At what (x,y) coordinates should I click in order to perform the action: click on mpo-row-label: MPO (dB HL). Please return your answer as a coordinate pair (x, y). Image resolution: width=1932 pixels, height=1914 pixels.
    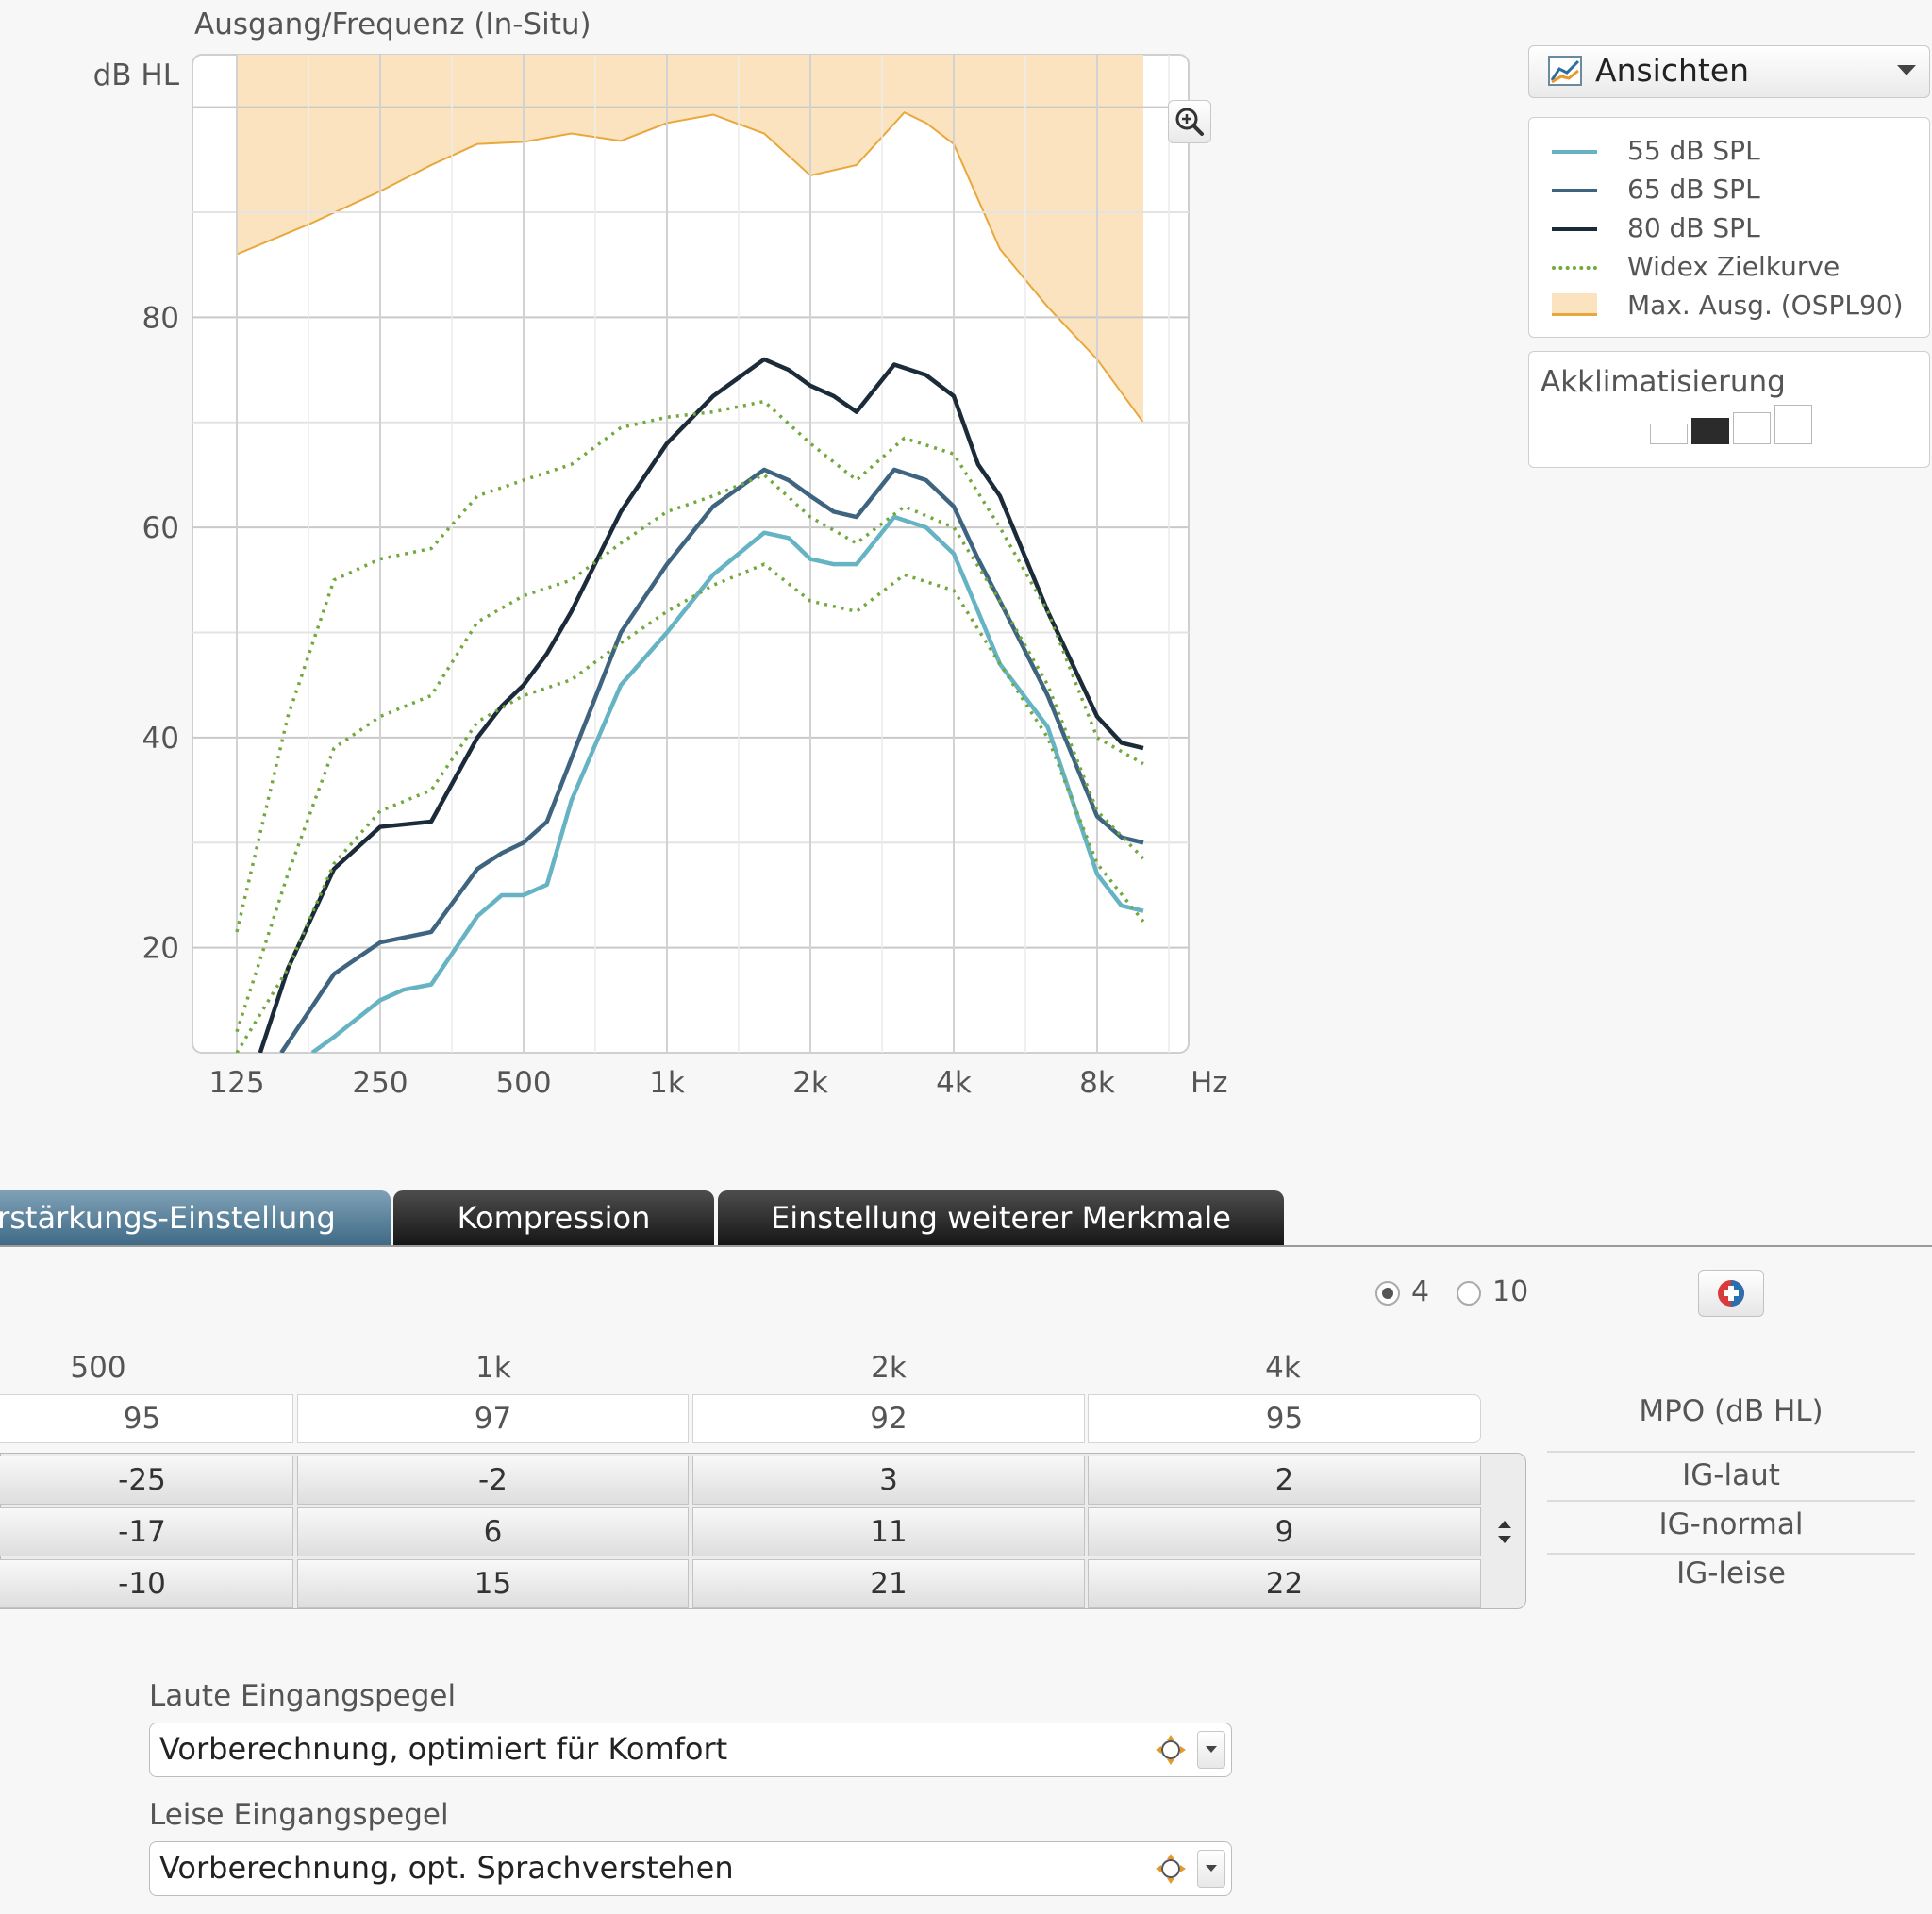
    Looking at the image, I should click on (1731, 1411).